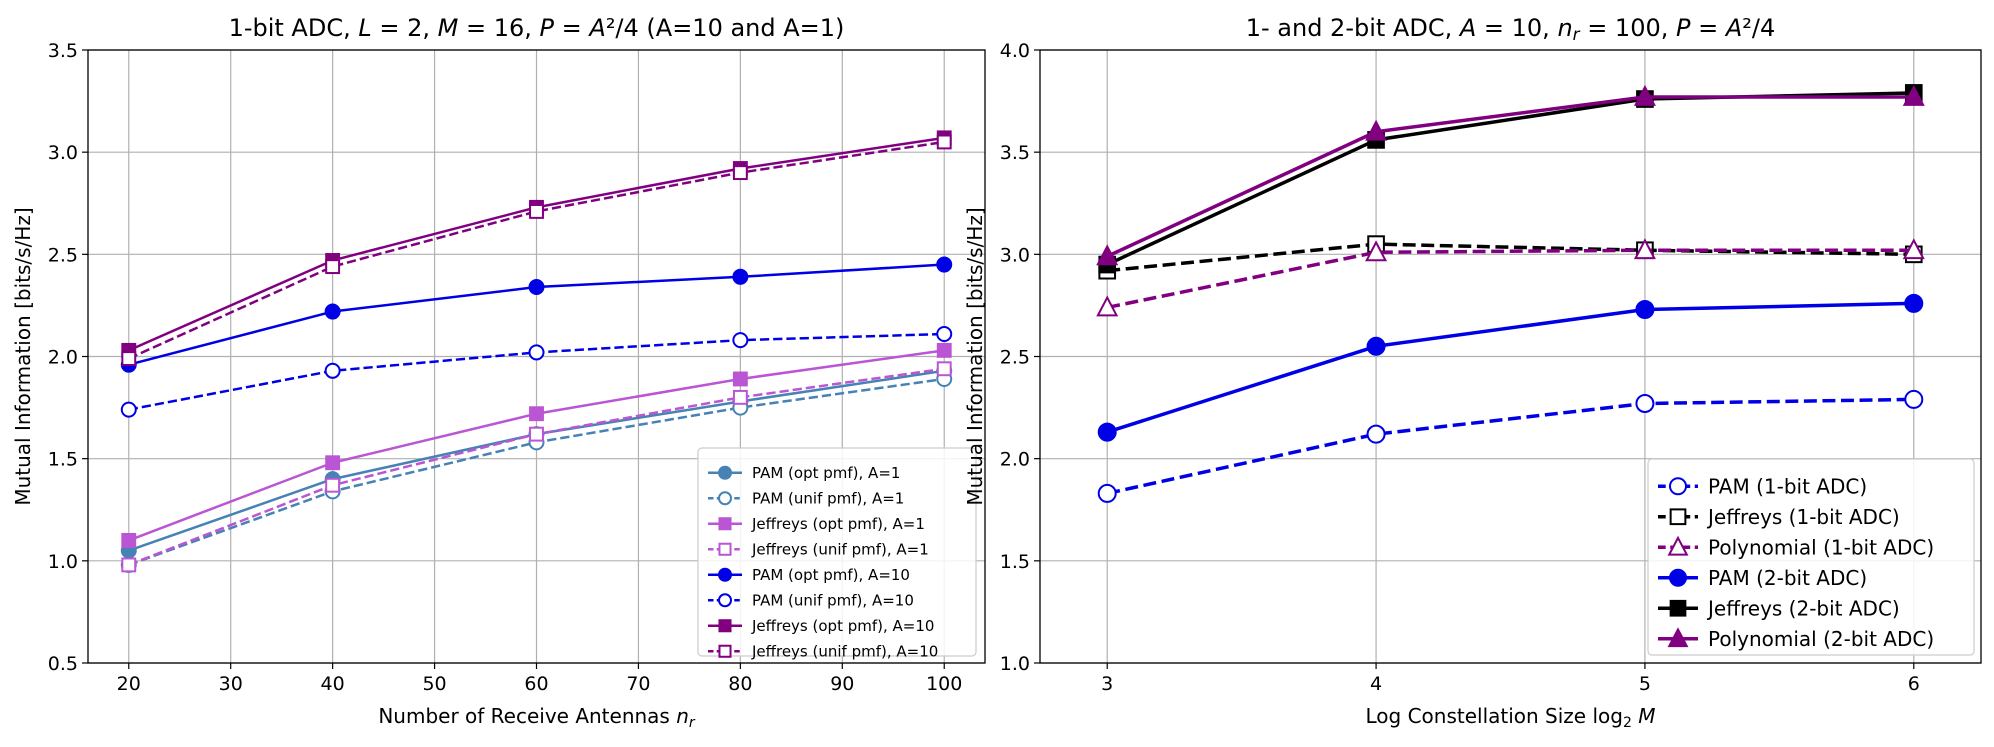  Describe the element at coordinates (826, 473) in the screenshot. I see `legend-label: PAM (opt pmf), A=1` at that location.